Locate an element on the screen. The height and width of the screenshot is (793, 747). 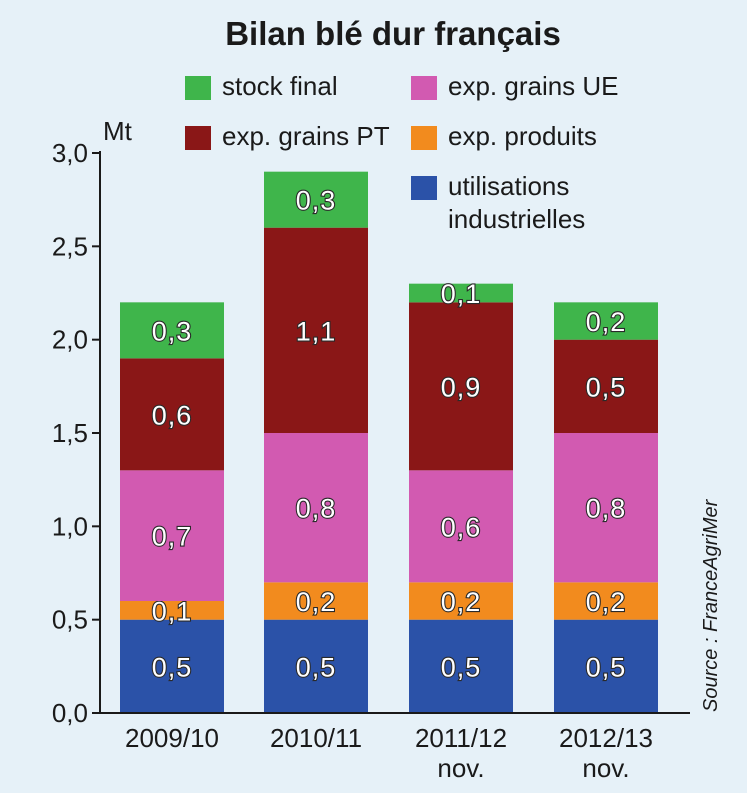
x-tick-label: 2009/10 is located at coordinates (172, 738).